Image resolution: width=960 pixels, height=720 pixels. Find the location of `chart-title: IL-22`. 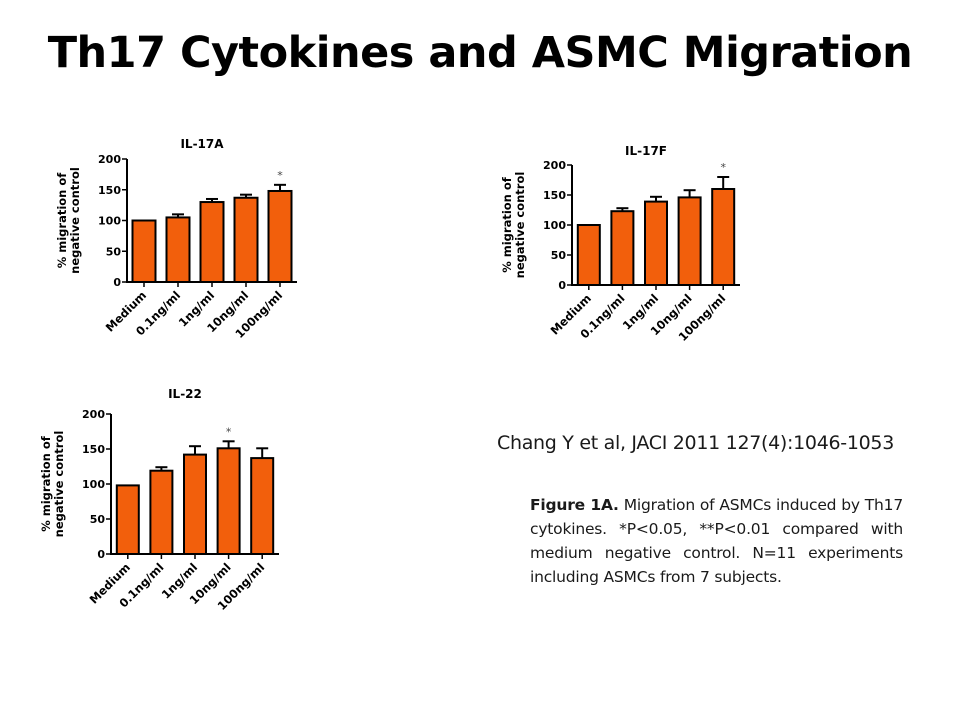

chart-title: IL-22 is located at coordinates (185, 394).